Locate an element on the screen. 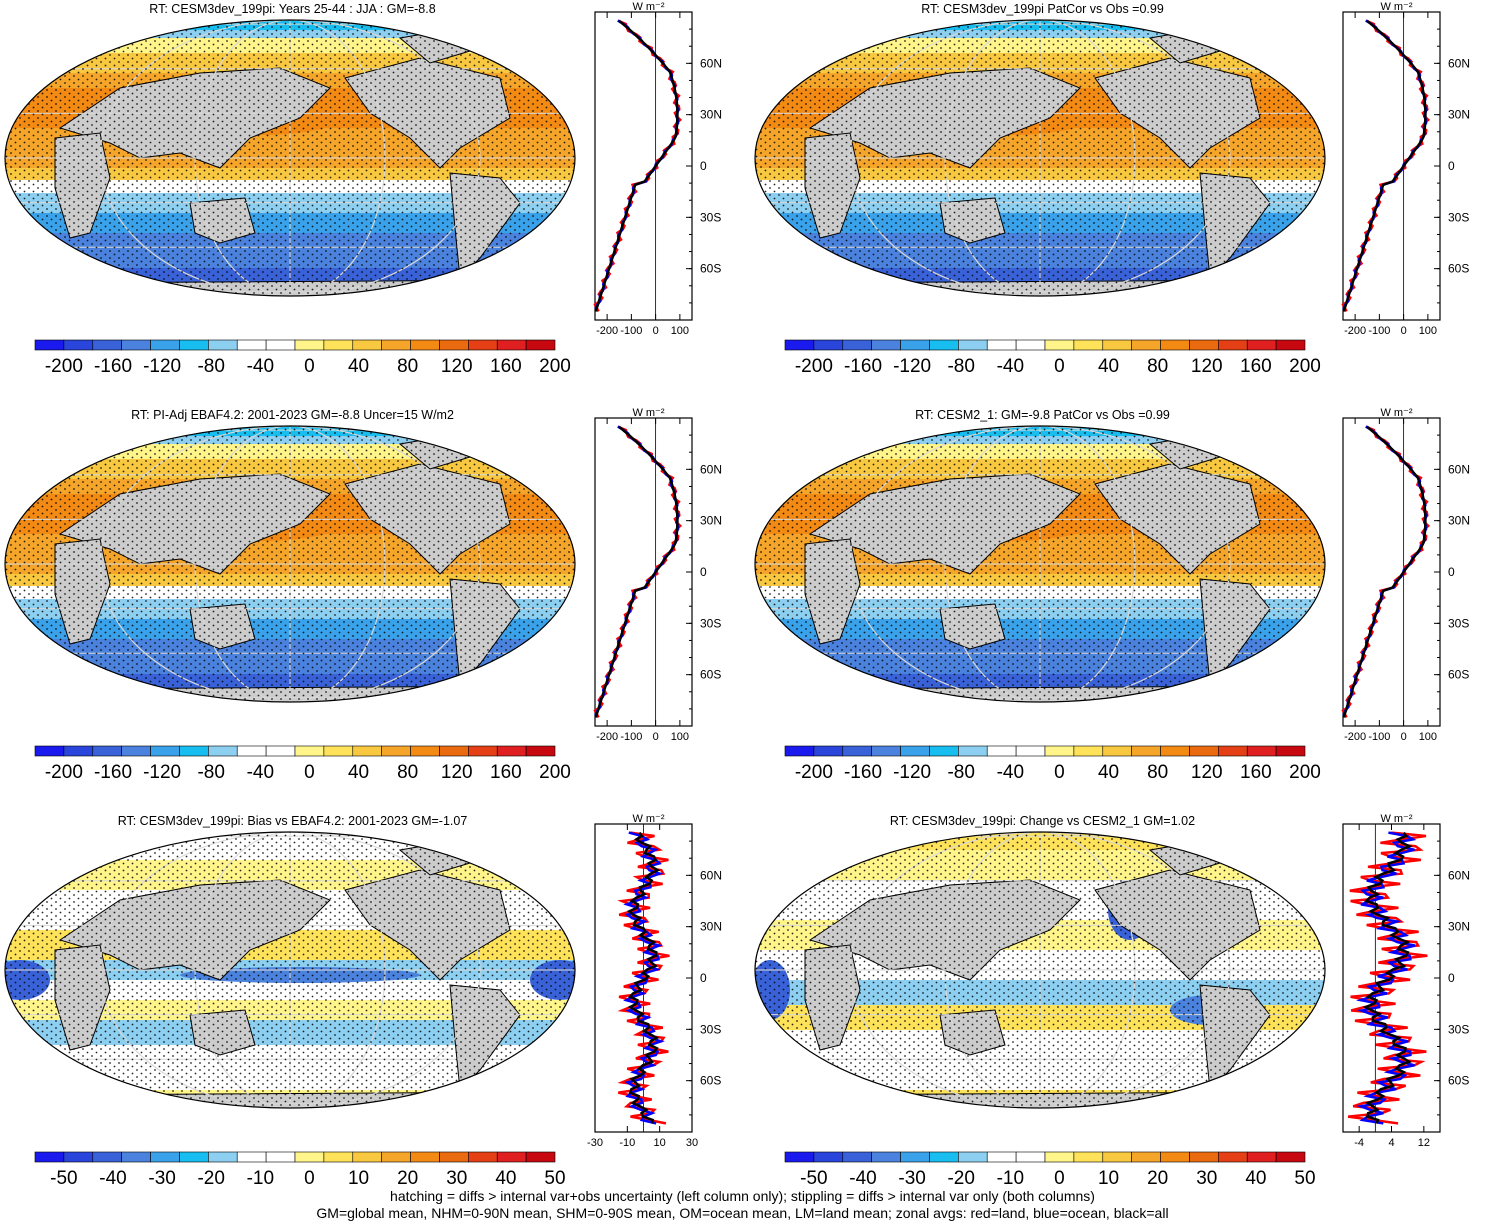  map-field is located at coordinates (1040, 158).